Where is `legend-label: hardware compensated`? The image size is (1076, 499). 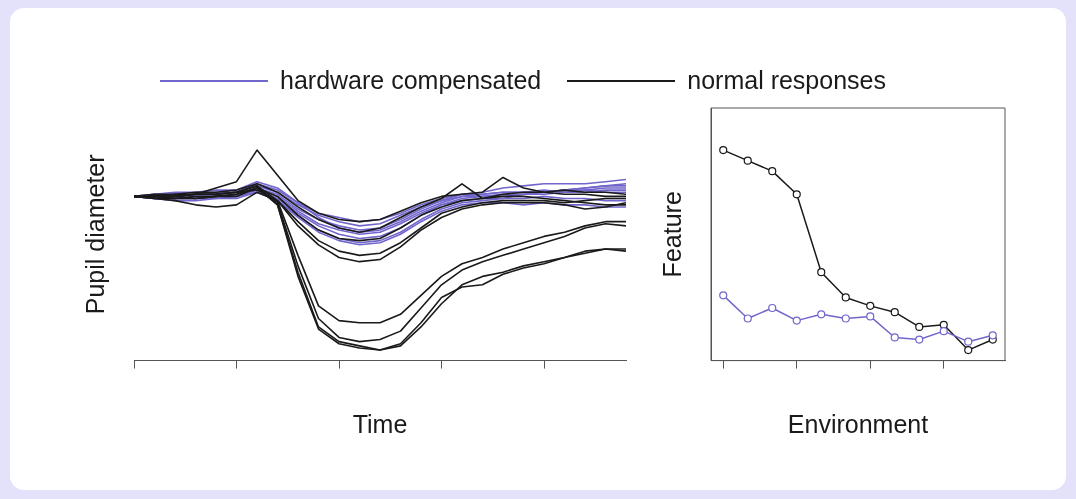 legend-label: hardware compensated is located at coordinates (411, 80).